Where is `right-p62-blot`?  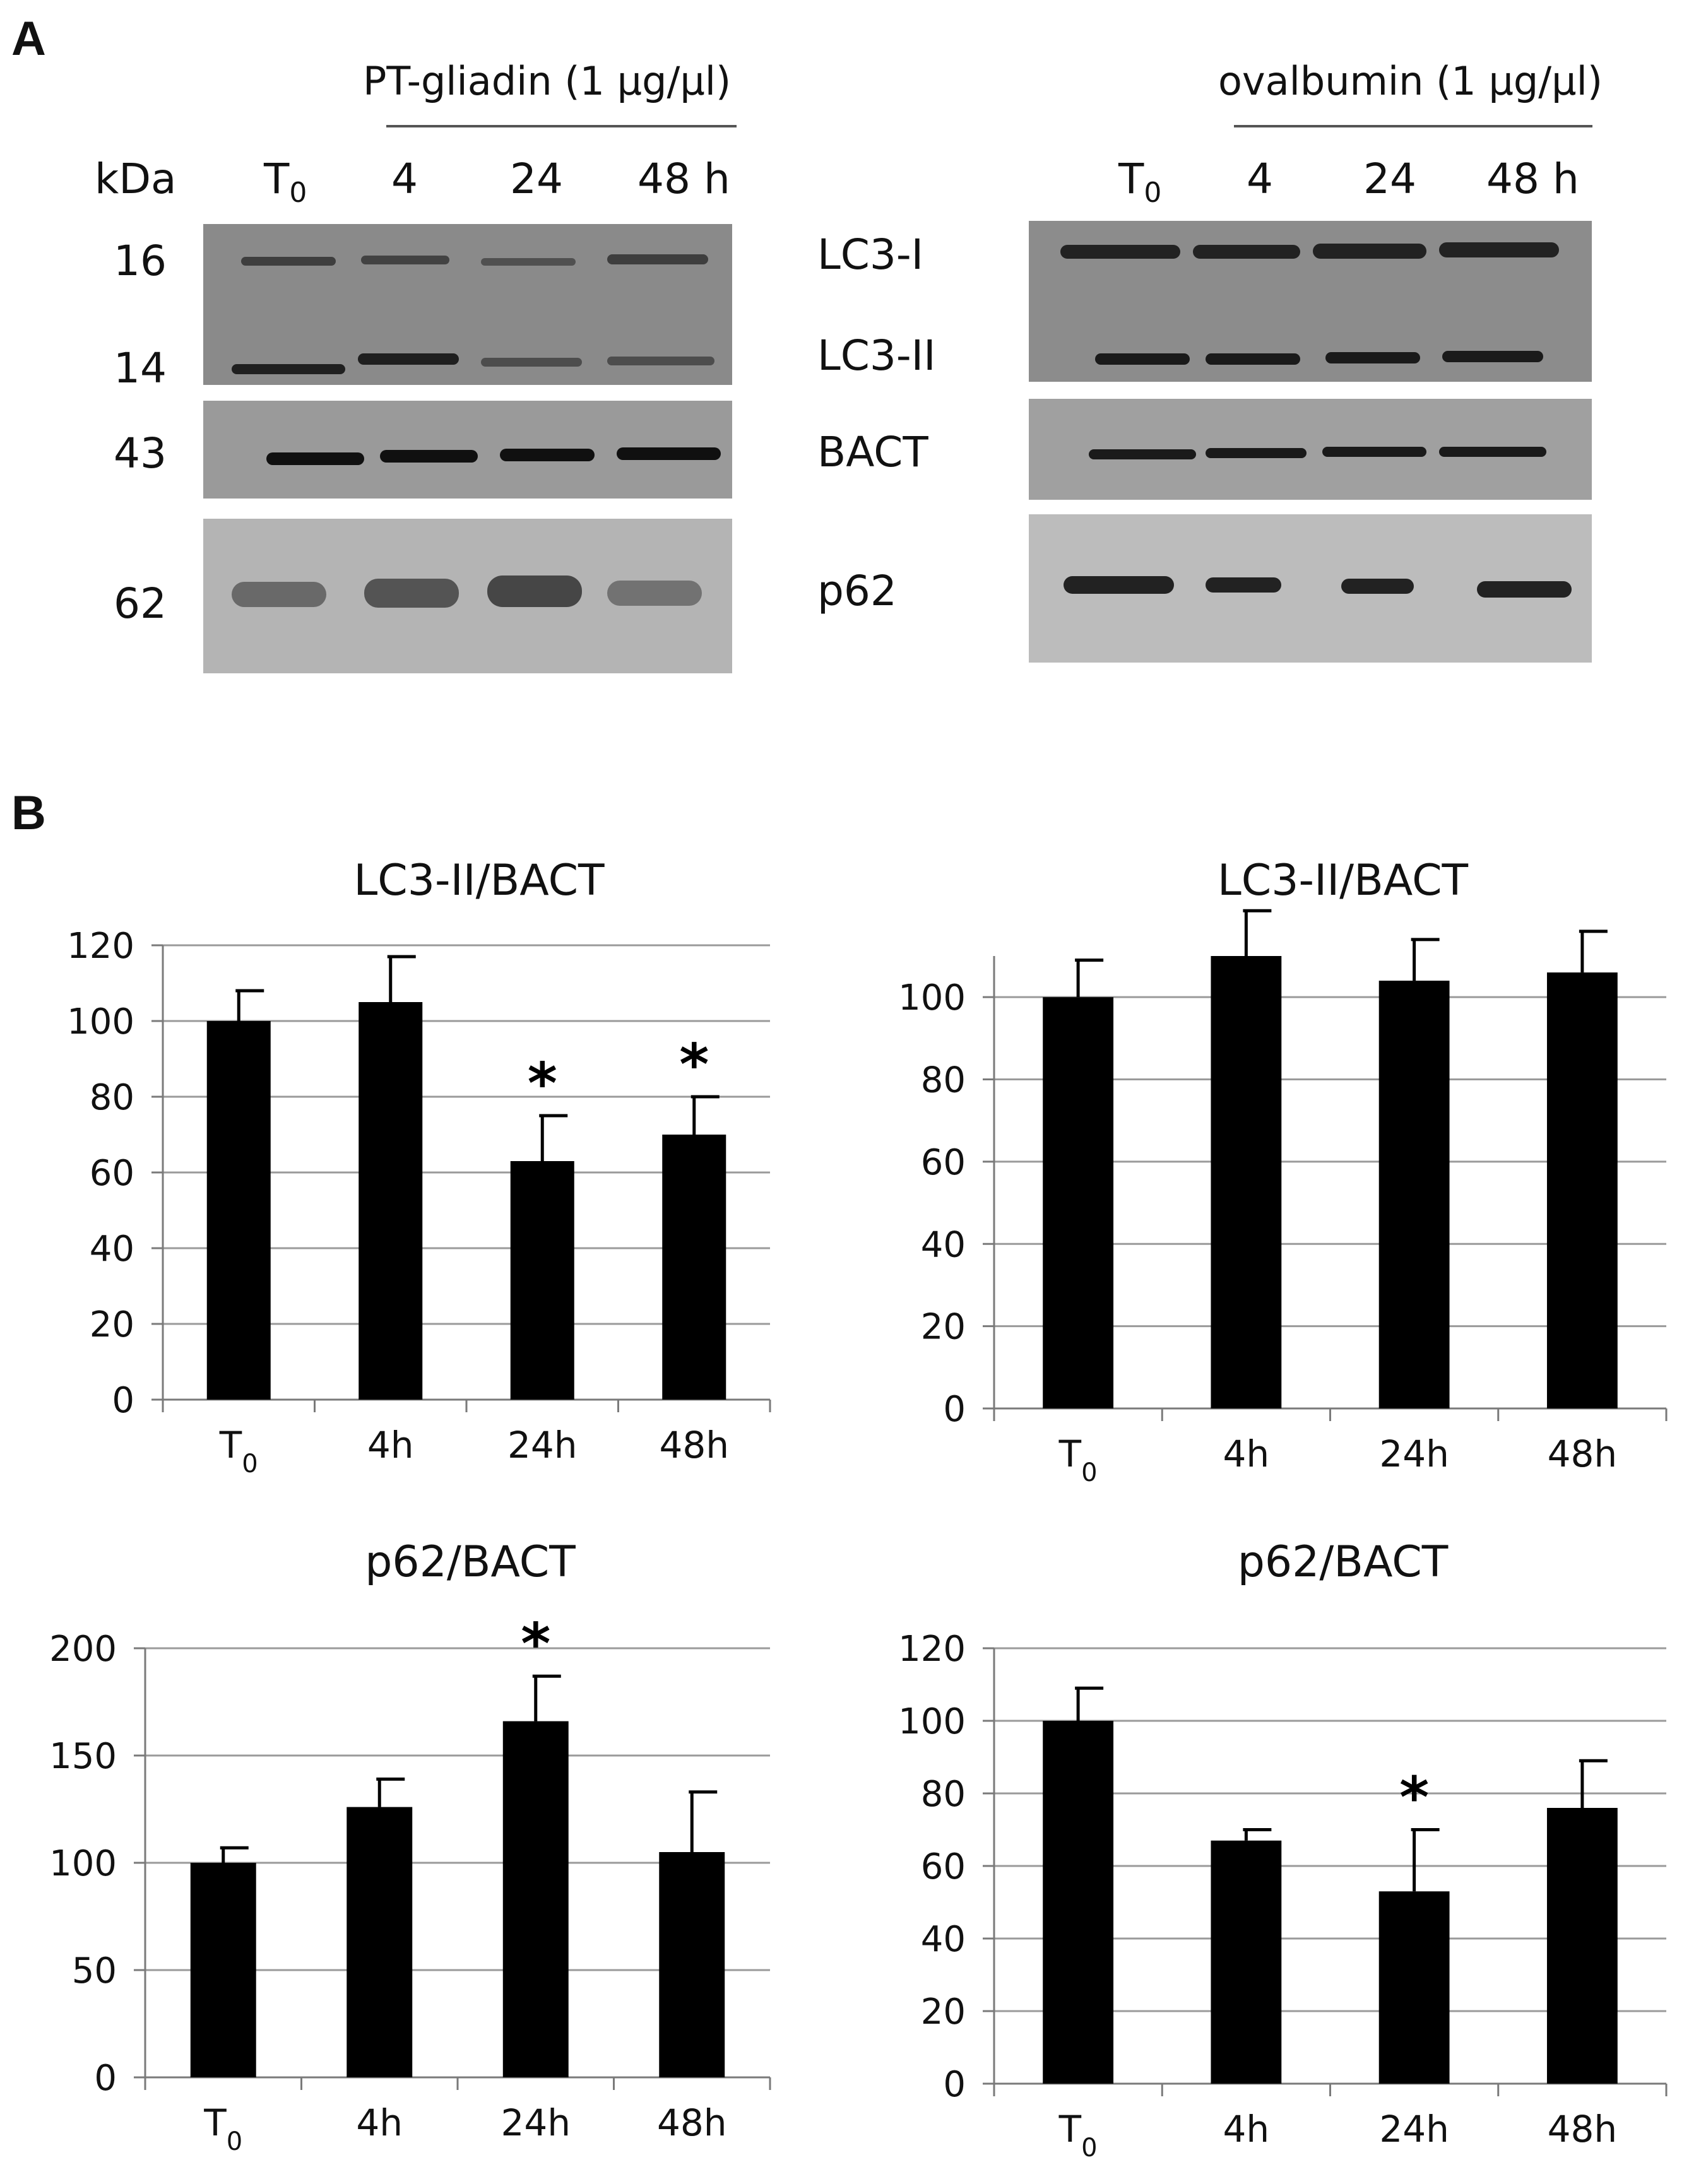
right-p62-blot is located at coordinates (1310, 588).